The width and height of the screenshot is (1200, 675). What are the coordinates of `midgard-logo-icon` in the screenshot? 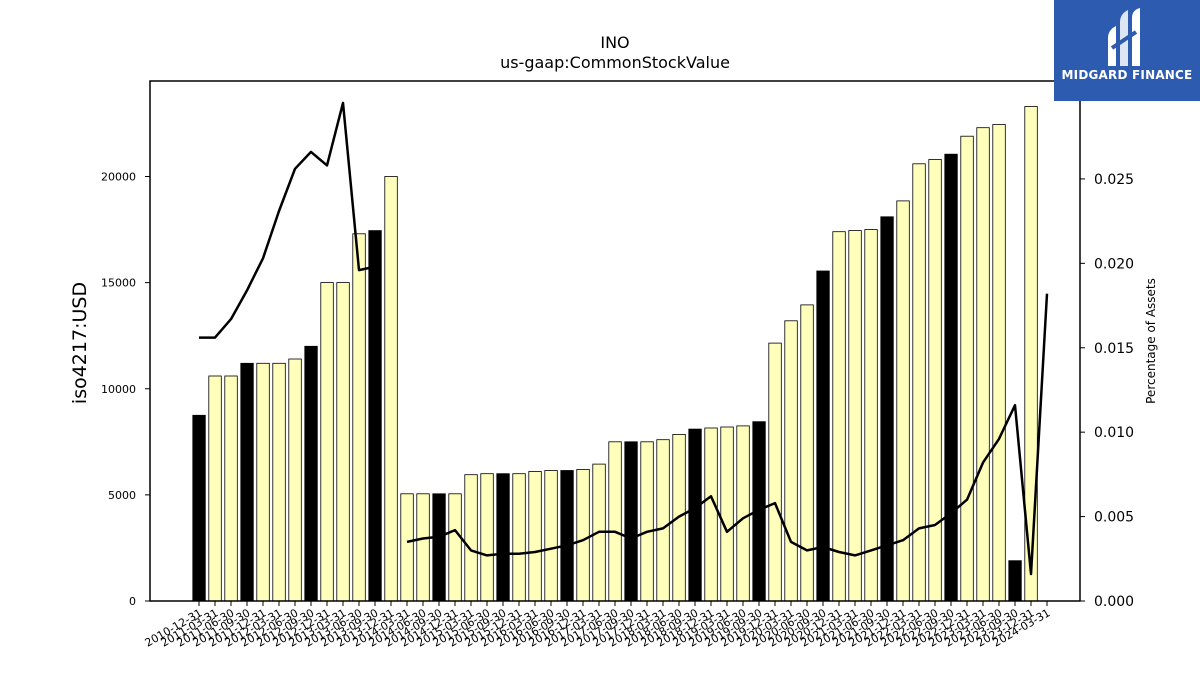 It's located at (1124, 37).